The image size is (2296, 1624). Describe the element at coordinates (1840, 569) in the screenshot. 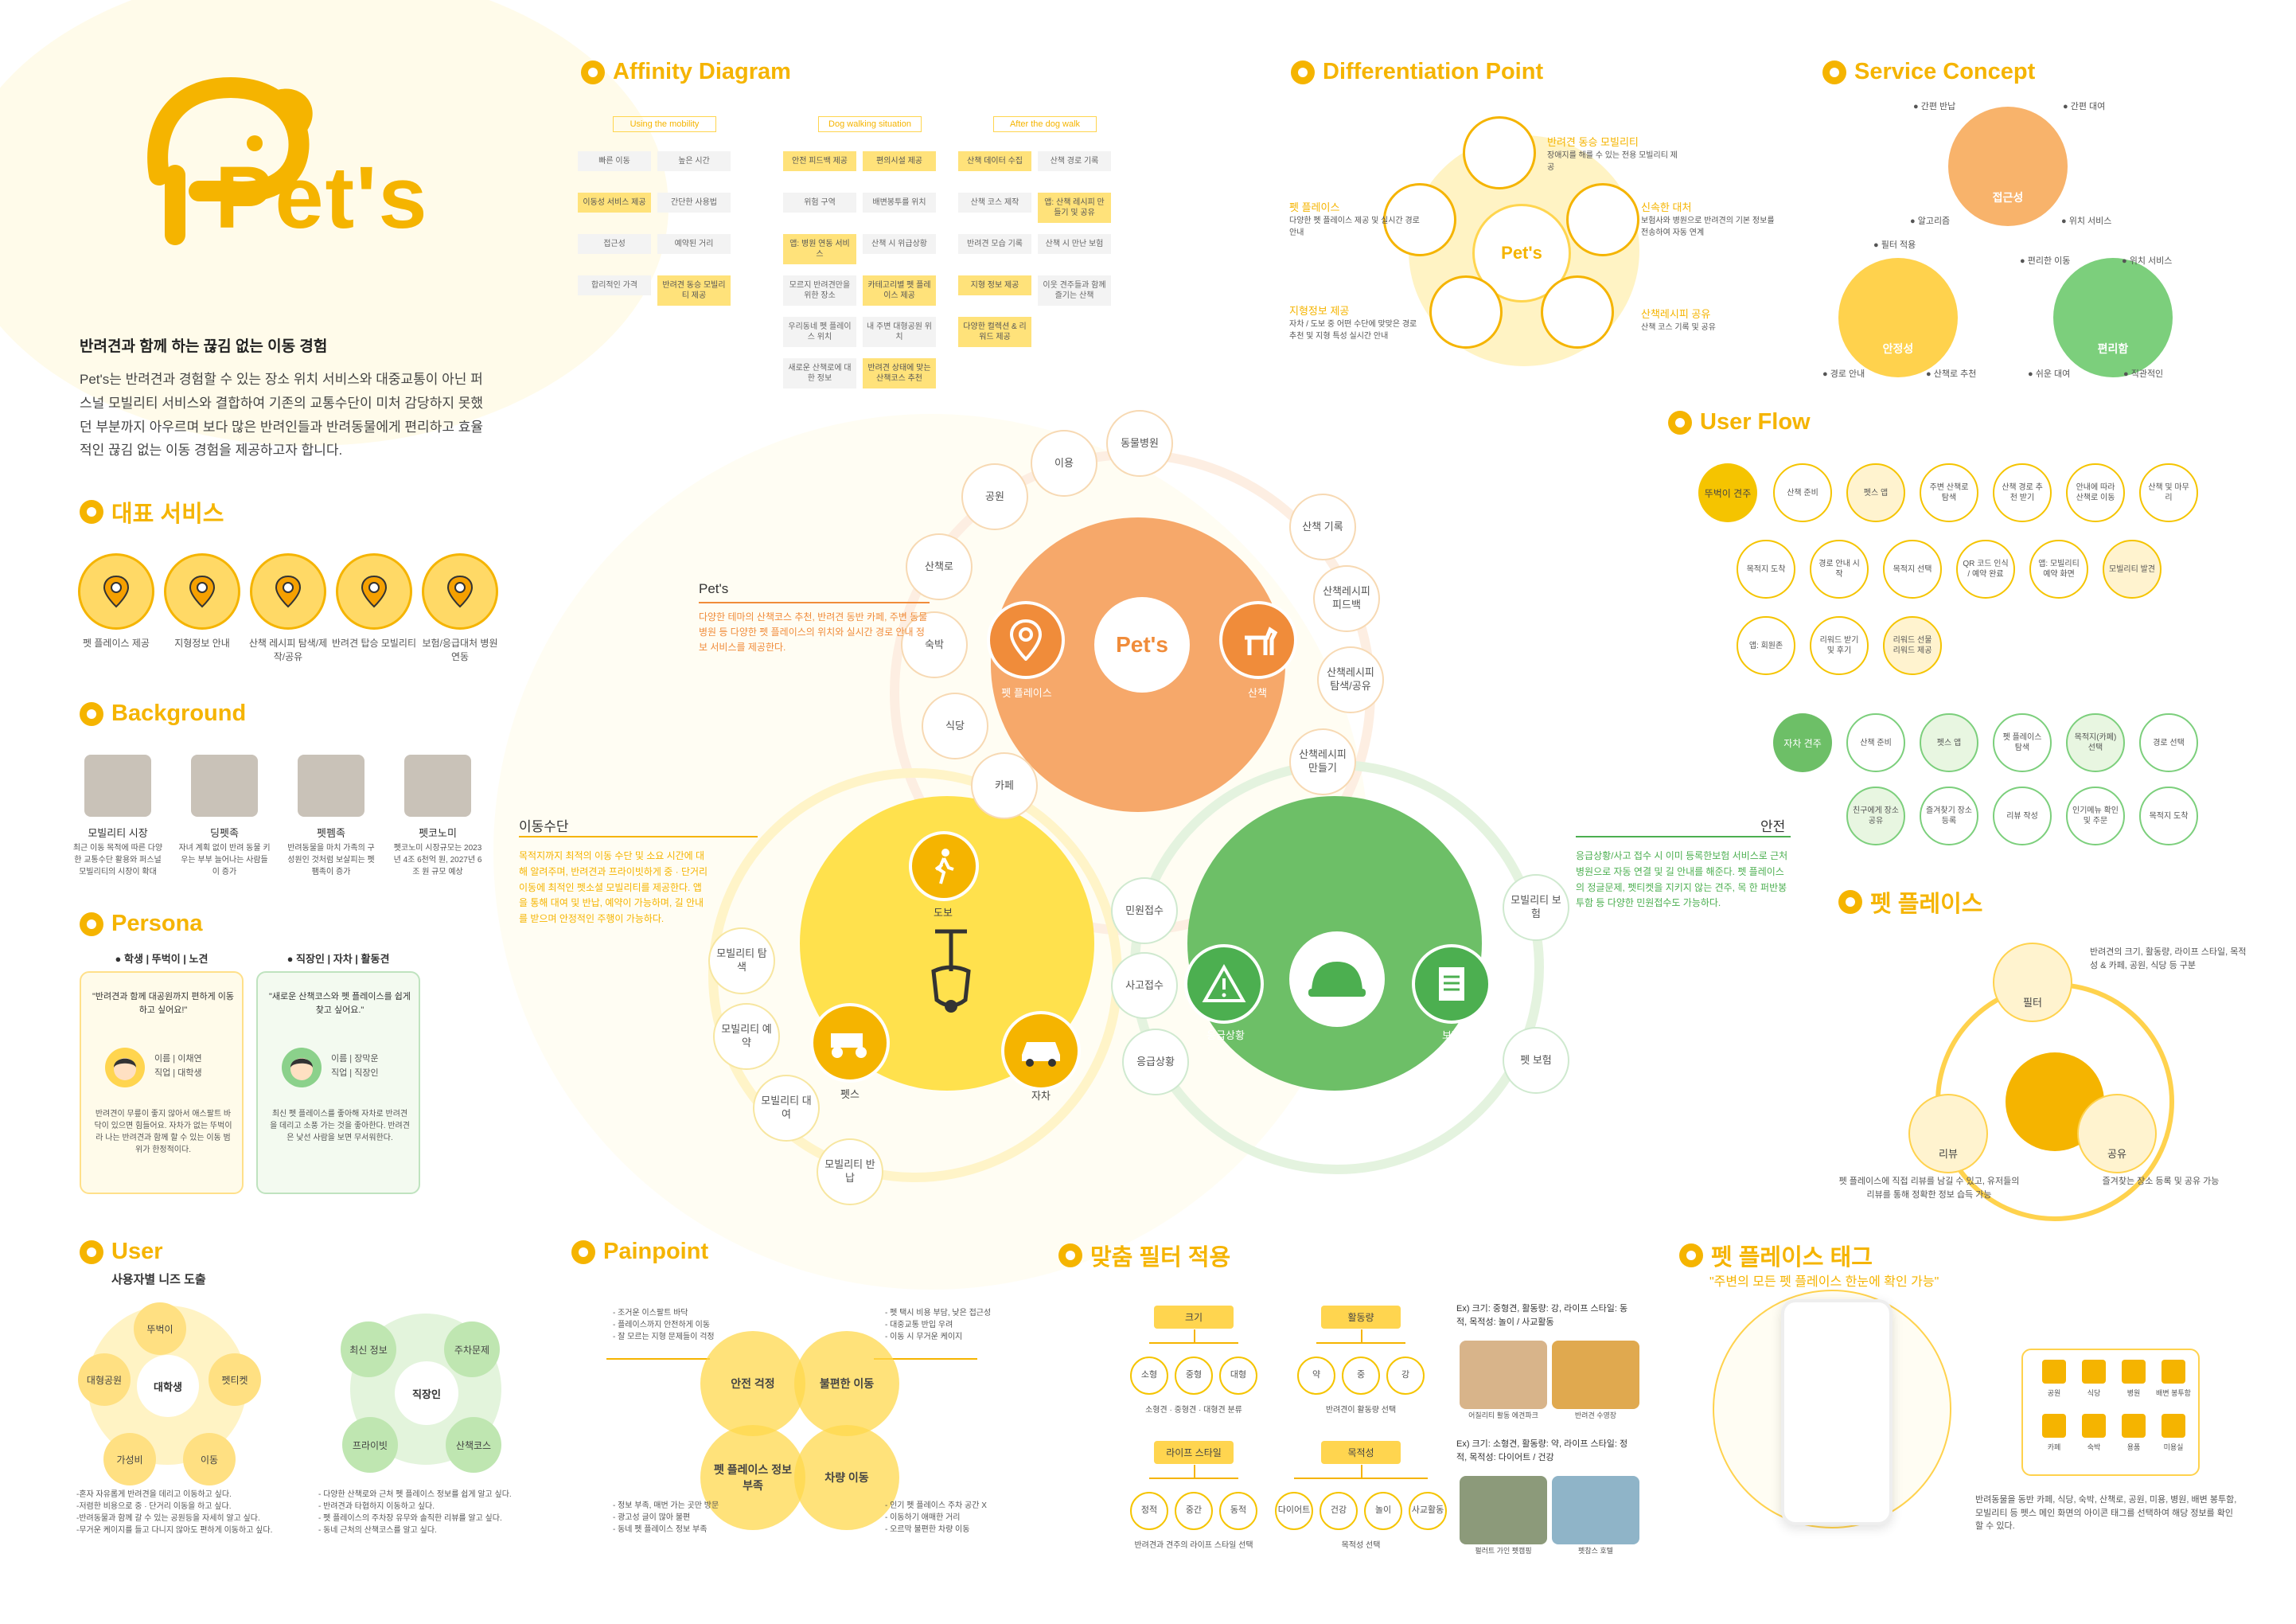

I see `flow-node: 경로 안내 시작` at that location.